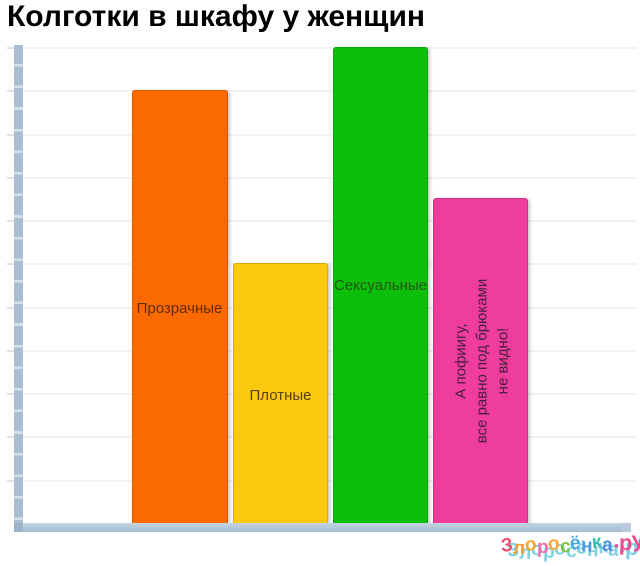  Describe the element at coordinates (570, 542) in the screenshot. I see `watermark-text: Злоросёнка.ру` at that location.